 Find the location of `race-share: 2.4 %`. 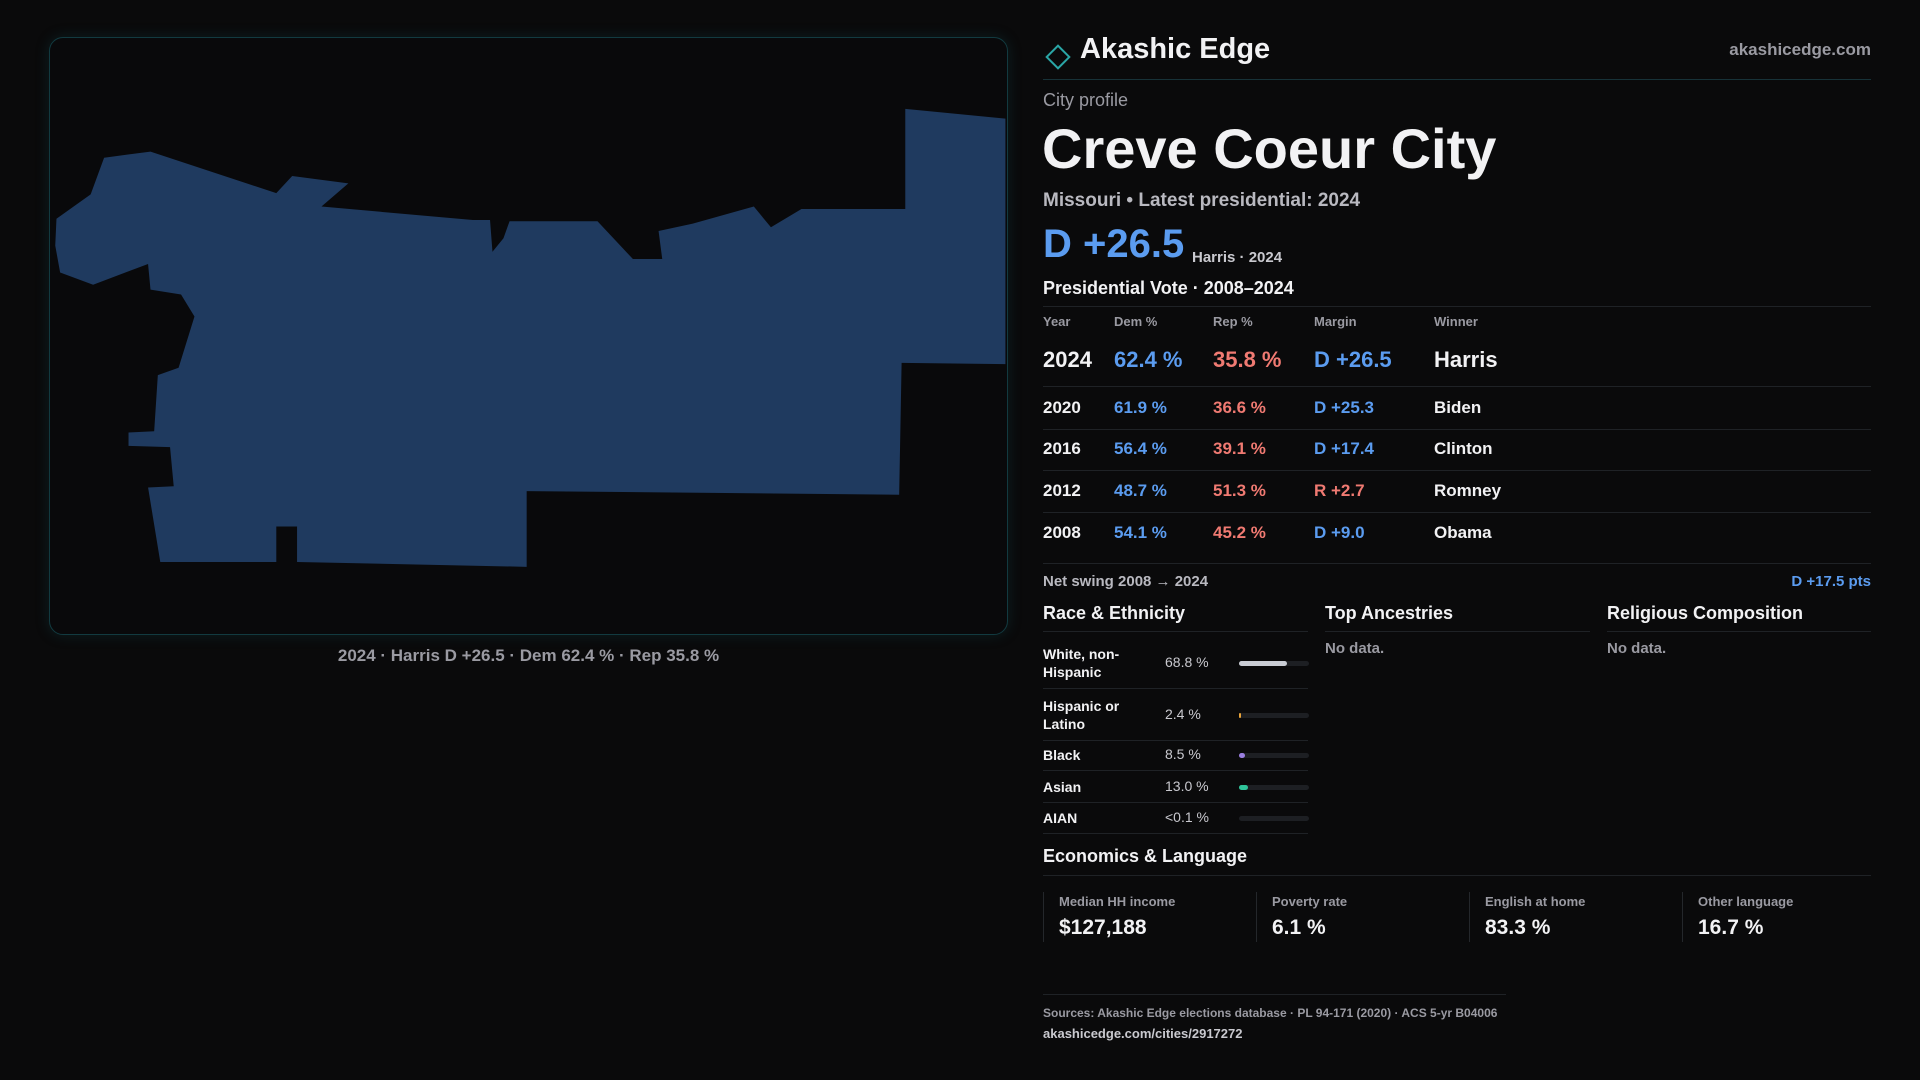

race-share: 2.4 % is located at coordinates (1183, 714).